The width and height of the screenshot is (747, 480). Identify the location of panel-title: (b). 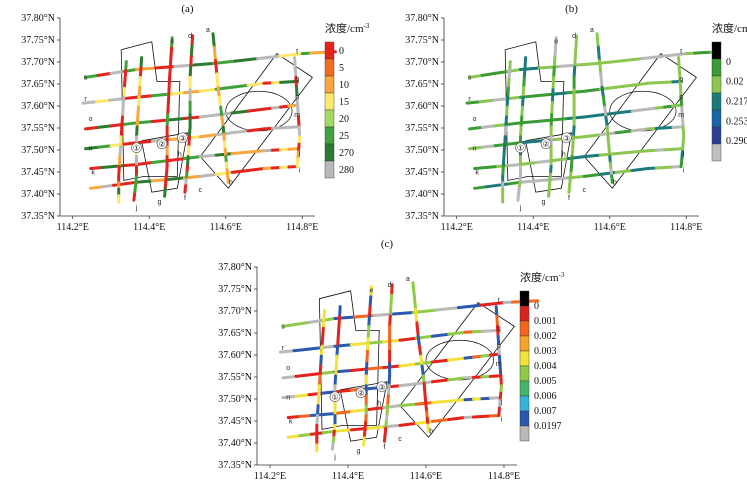
(571, 9).